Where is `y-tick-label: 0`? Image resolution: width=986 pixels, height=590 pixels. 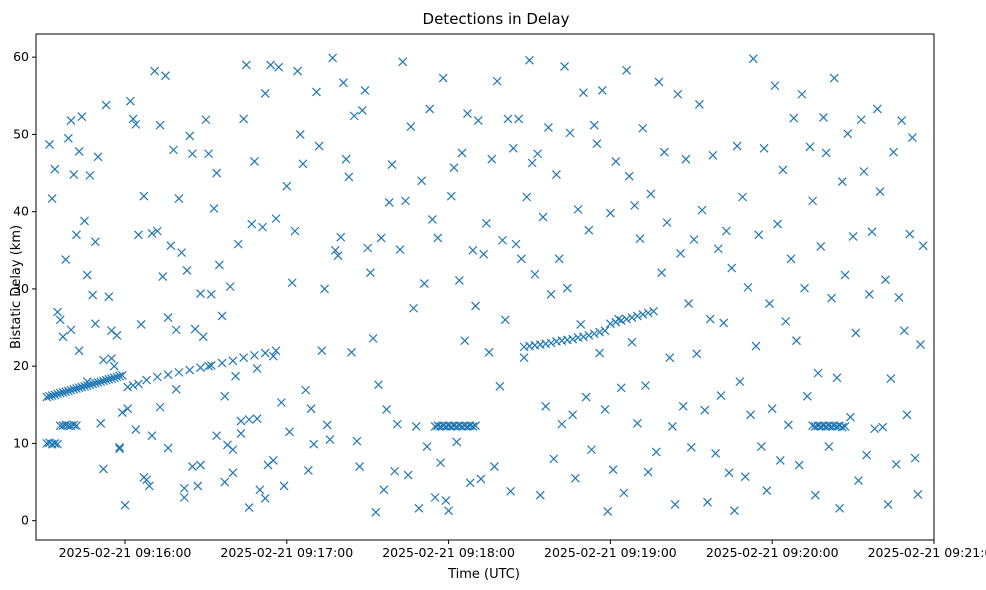 y-tick-label: 0 is located at coordinates (25, 520).